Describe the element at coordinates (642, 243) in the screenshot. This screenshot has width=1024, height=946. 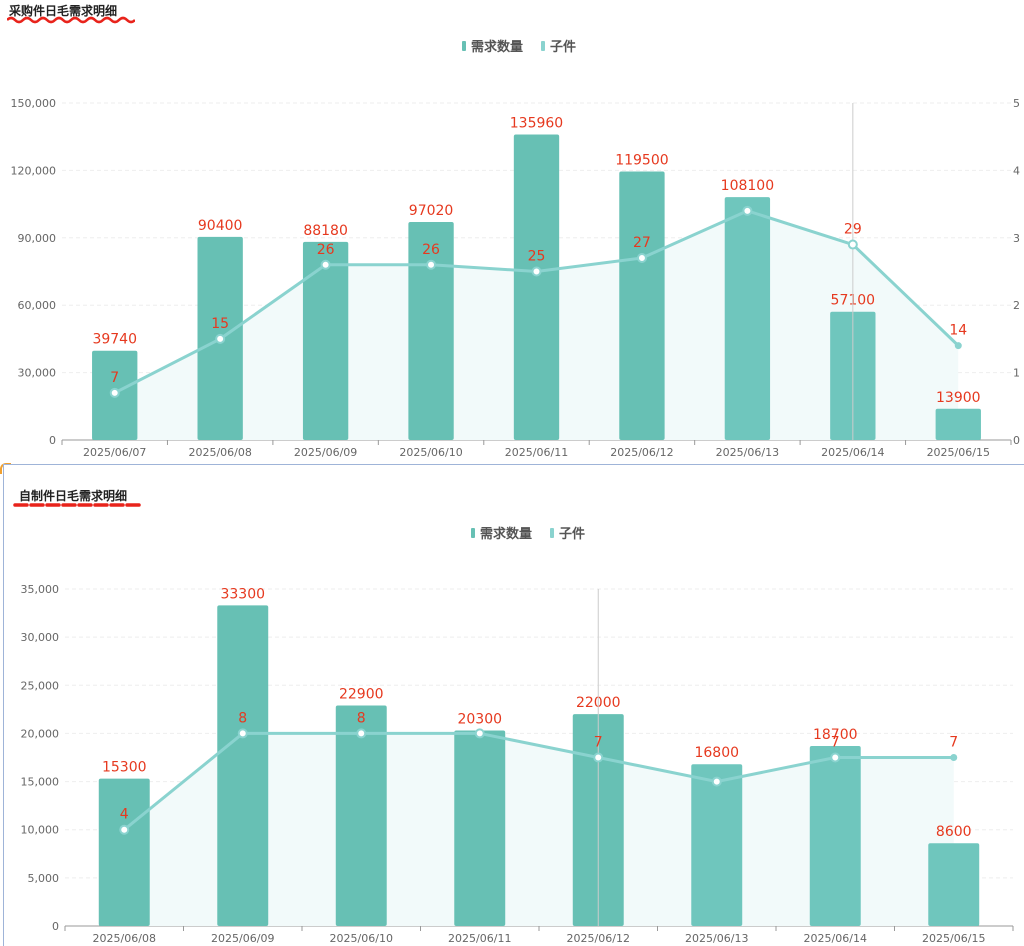
I see `line-value-label: 27` at that location.